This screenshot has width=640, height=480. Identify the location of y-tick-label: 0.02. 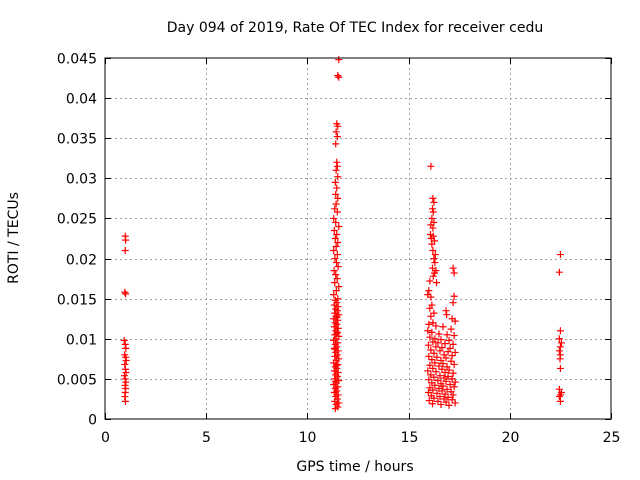
(81, 261).